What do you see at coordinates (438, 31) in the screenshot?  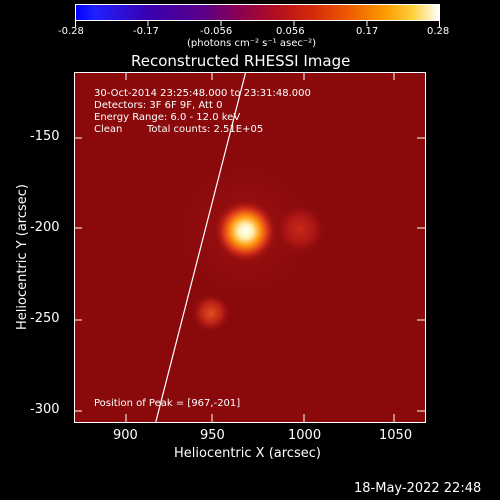 I see `colorbar-tick-label: 0.28` at bounding box center [438, 31].